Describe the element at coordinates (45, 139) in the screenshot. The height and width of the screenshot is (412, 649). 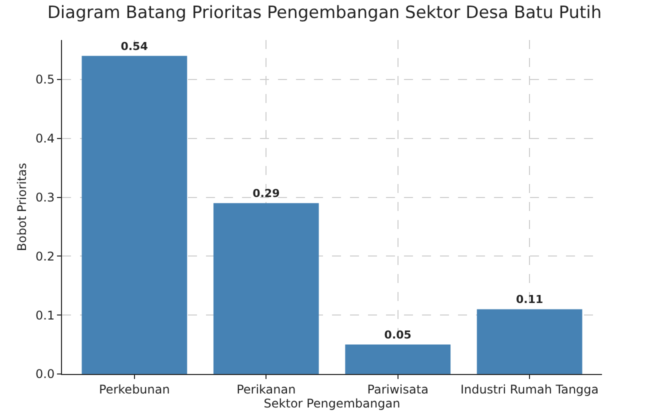
I see `y-tick-label: 0.4` at that location.